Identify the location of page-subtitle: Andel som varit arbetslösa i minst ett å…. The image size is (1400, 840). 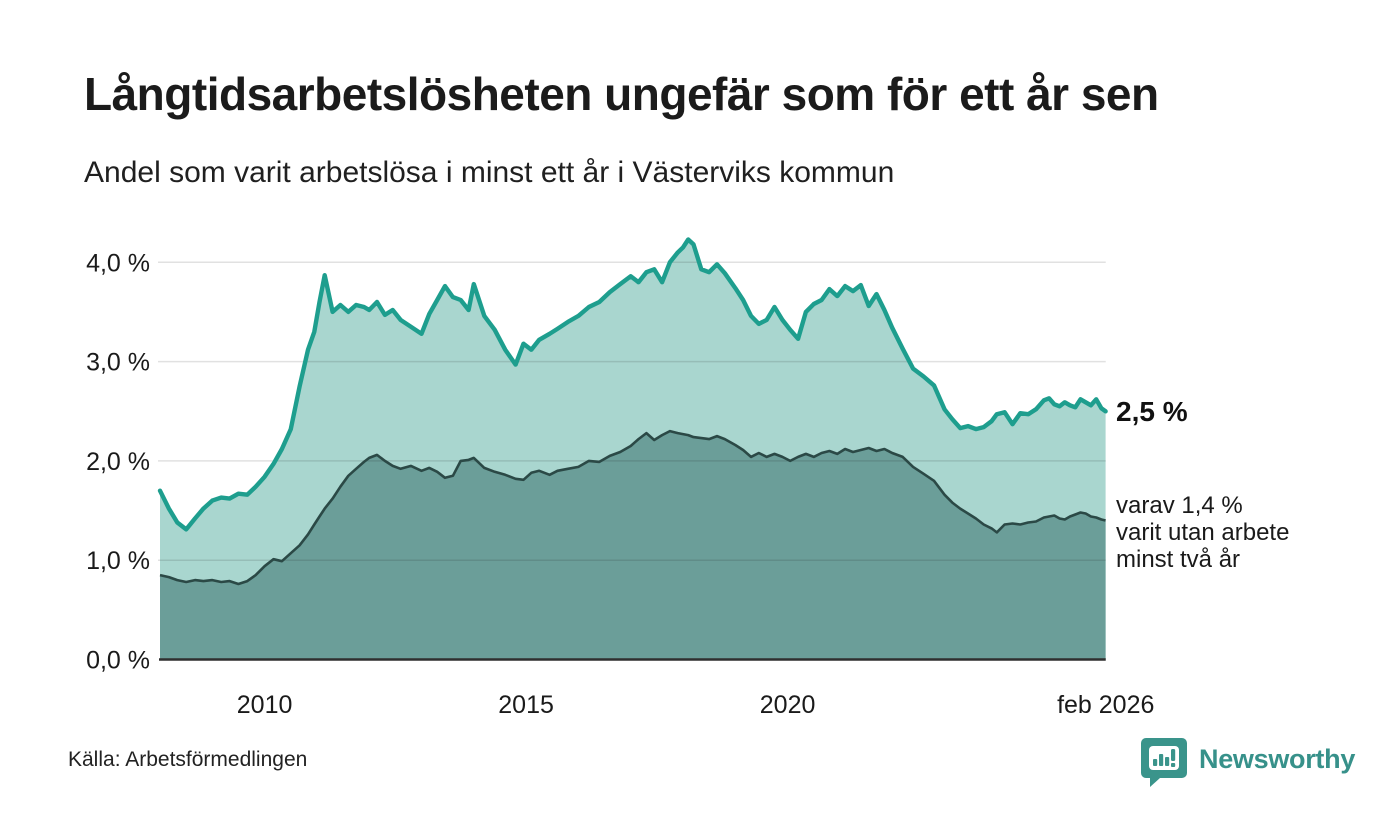
(489, 172).